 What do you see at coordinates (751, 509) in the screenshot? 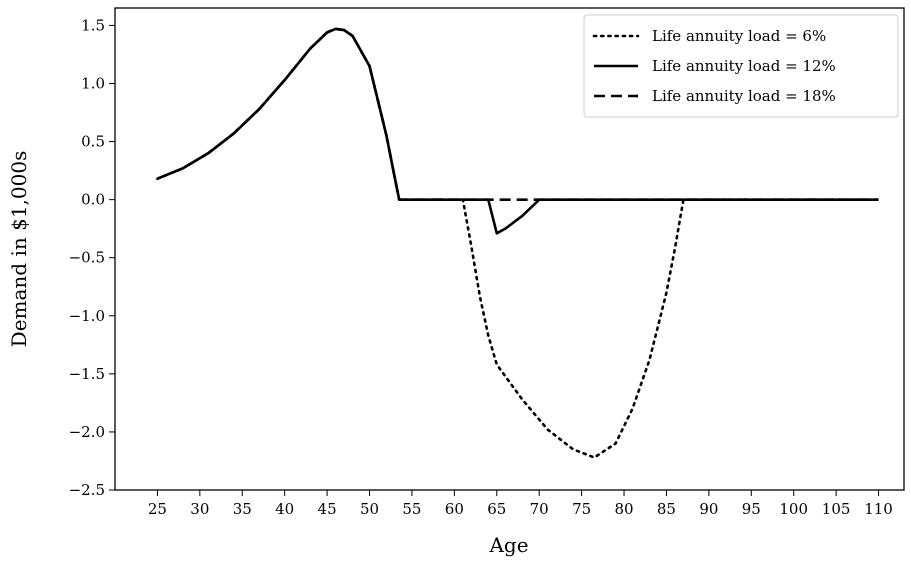
I see `x-tick-label: 95` at bounding box center [751, 509].